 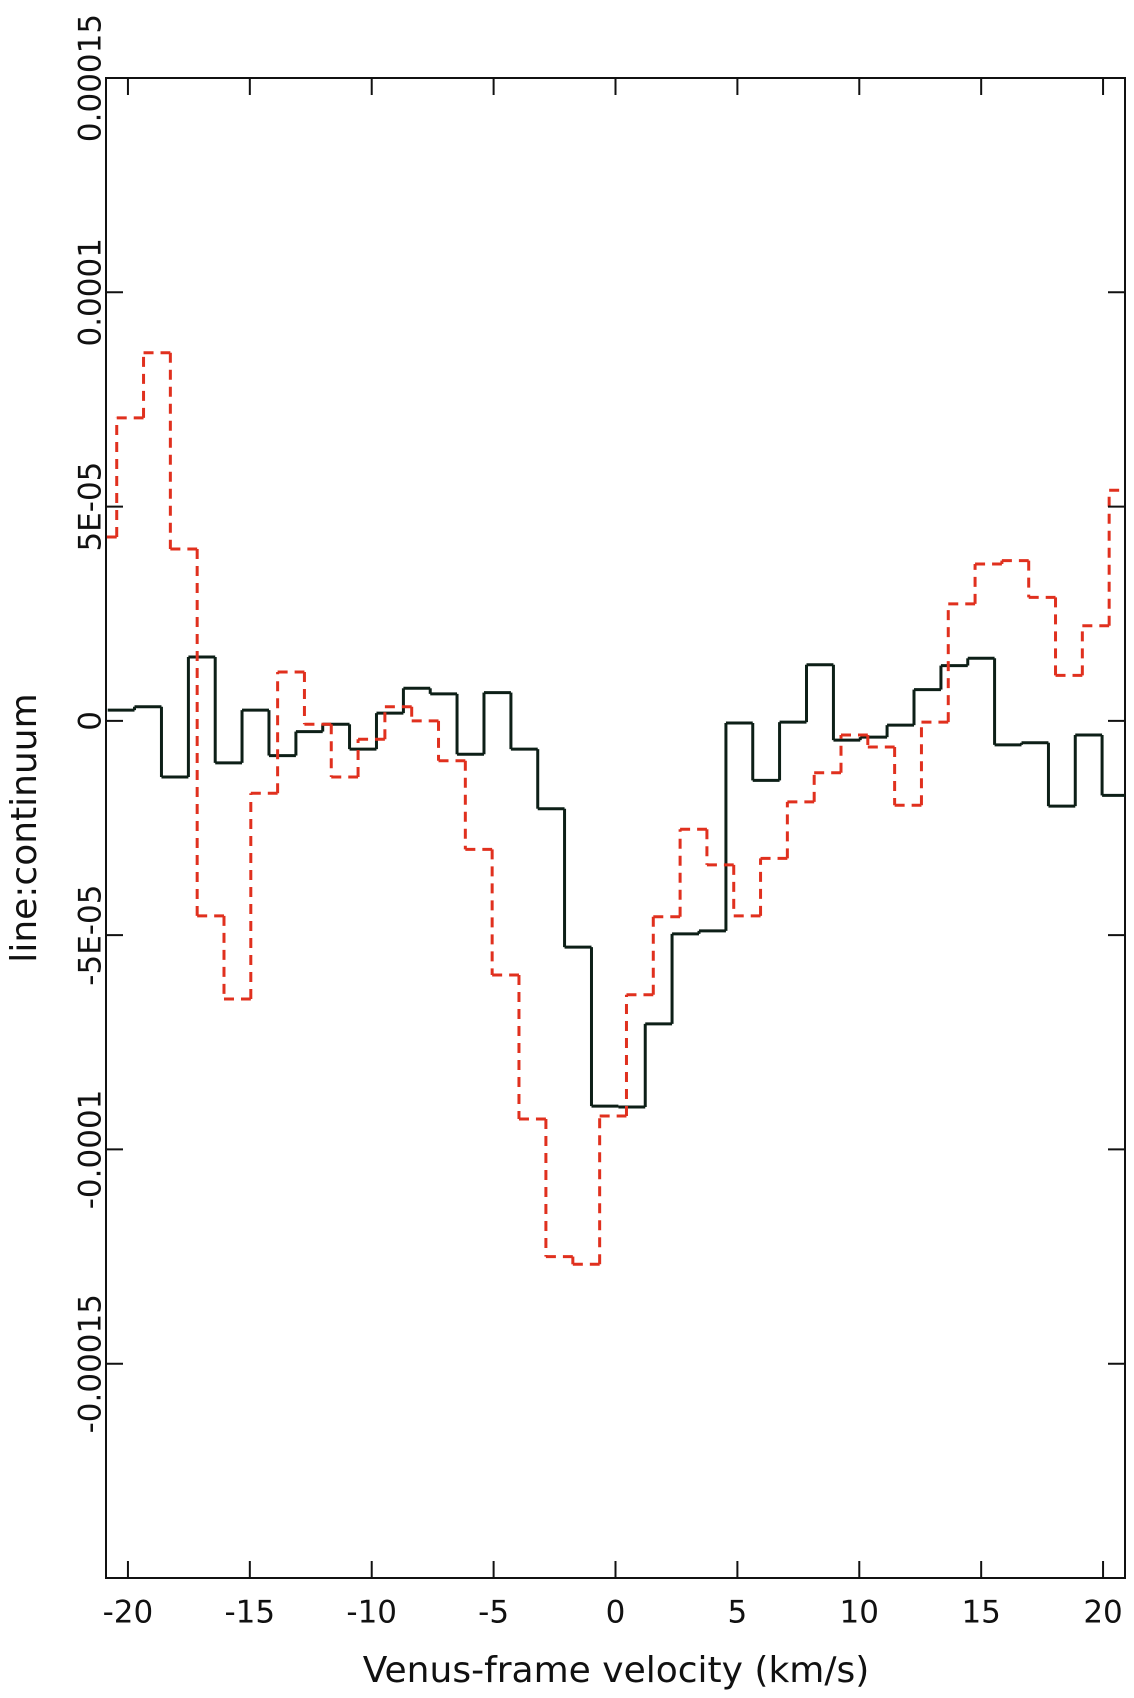 I want to click on x-tick-label: 0, so click(x=616, y=1613).